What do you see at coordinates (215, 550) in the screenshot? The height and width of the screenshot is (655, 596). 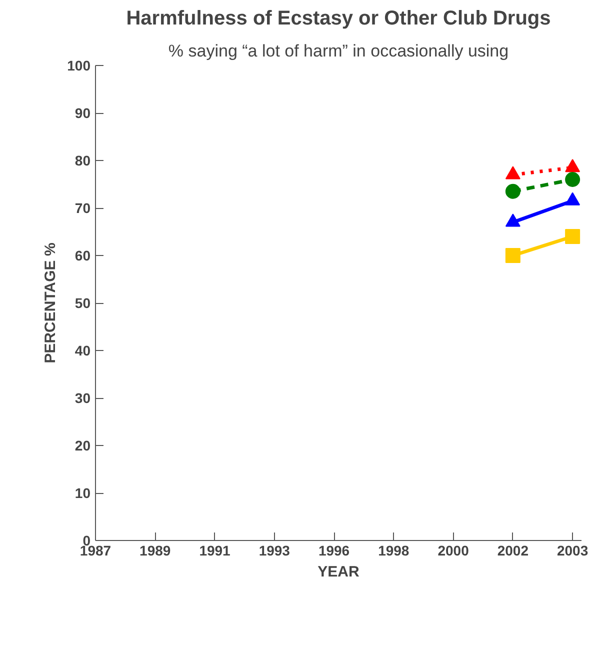 I see `x-tick-label: 1991` at bounding box center [215, 550].